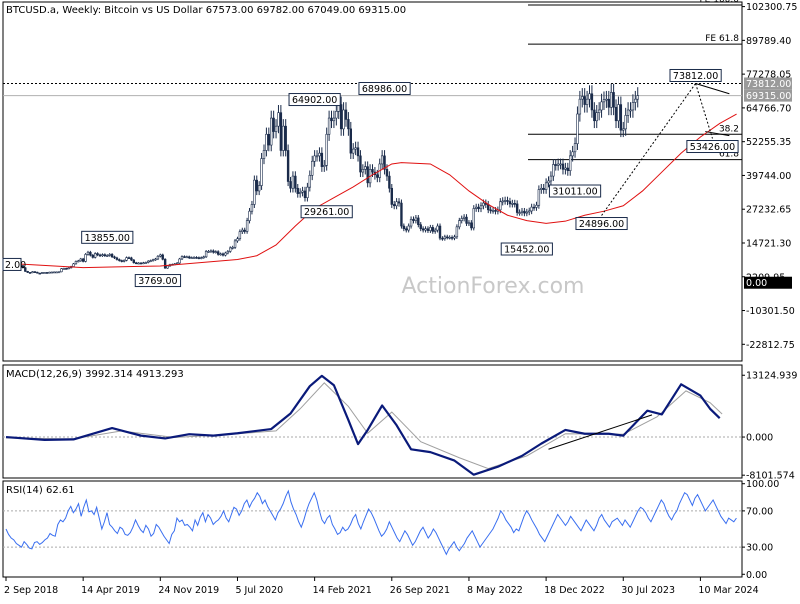  I want to click on price-y-tick-label: 89789.40, so click(768, 41).